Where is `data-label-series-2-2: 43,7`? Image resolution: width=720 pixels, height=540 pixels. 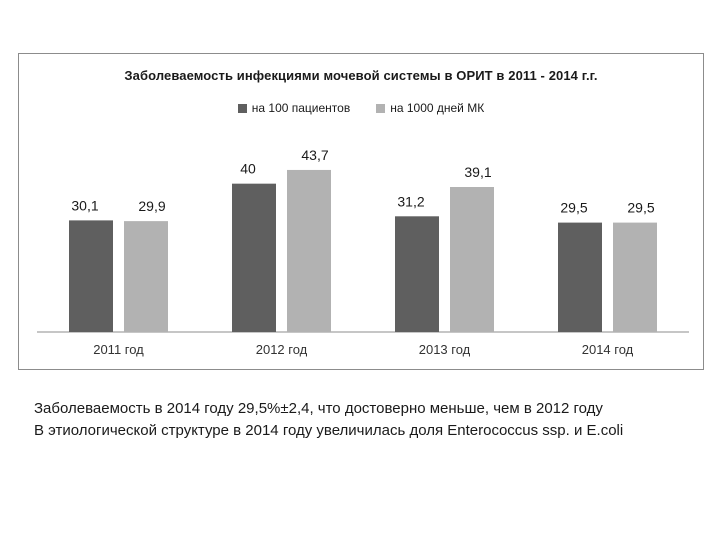
data-label-series-2-2: 43,7 is located at coordinates (314, 155).